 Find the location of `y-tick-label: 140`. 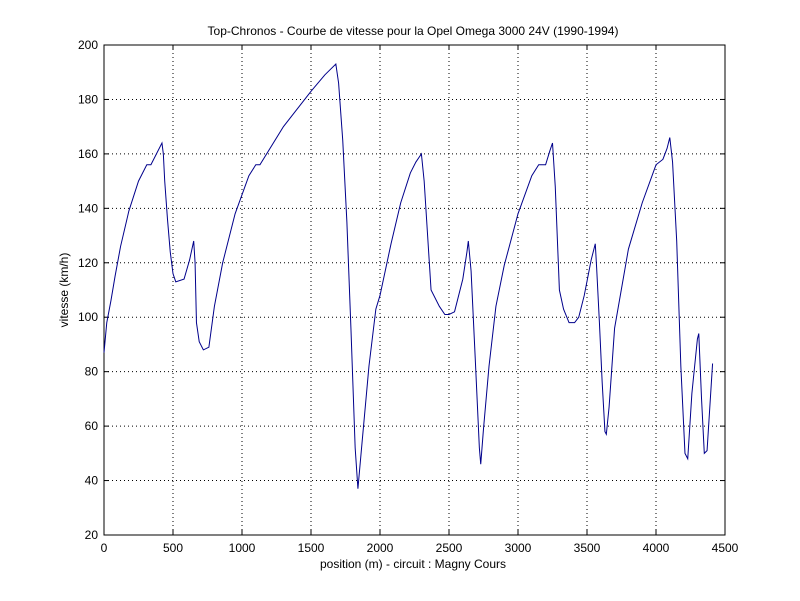

y-tick-label: 140 is located at coordinates (88, 208).